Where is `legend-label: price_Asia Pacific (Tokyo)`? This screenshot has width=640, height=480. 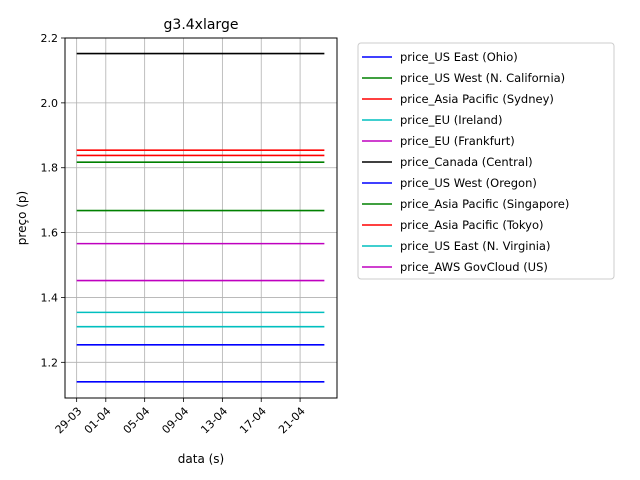 legend-label: price_Asia Pacific (Tokyo) is located at coordinates (472, 225).